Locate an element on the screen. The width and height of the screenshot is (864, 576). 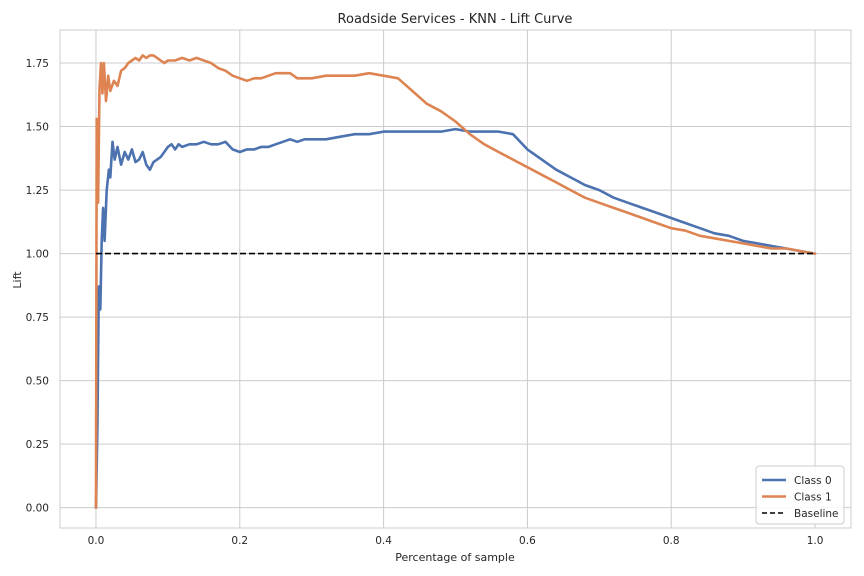
legend: Class 0 Class 1 Baseline is located at coordinates (800, 495).